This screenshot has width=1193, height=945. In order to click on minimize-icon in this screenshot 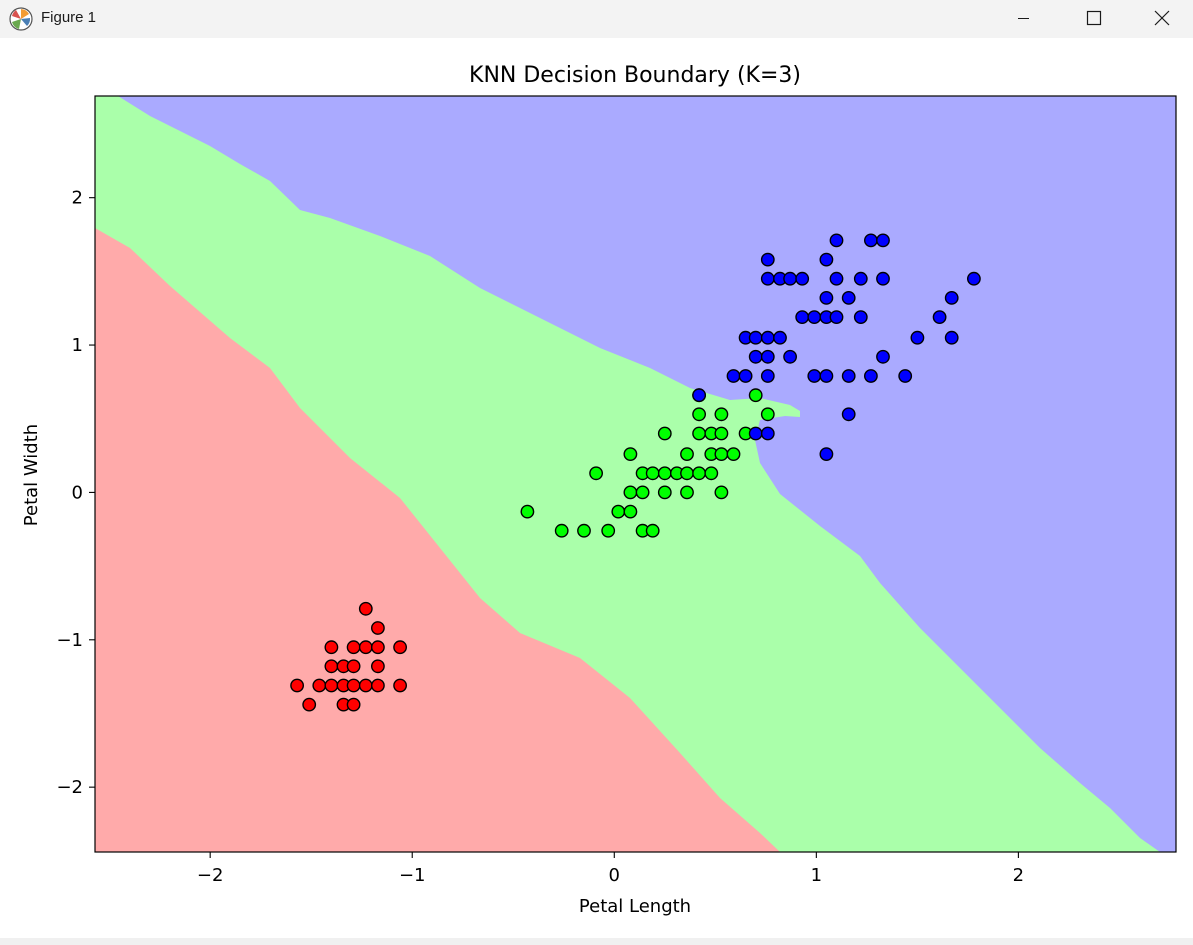, I will do `click(1023, 18)`.